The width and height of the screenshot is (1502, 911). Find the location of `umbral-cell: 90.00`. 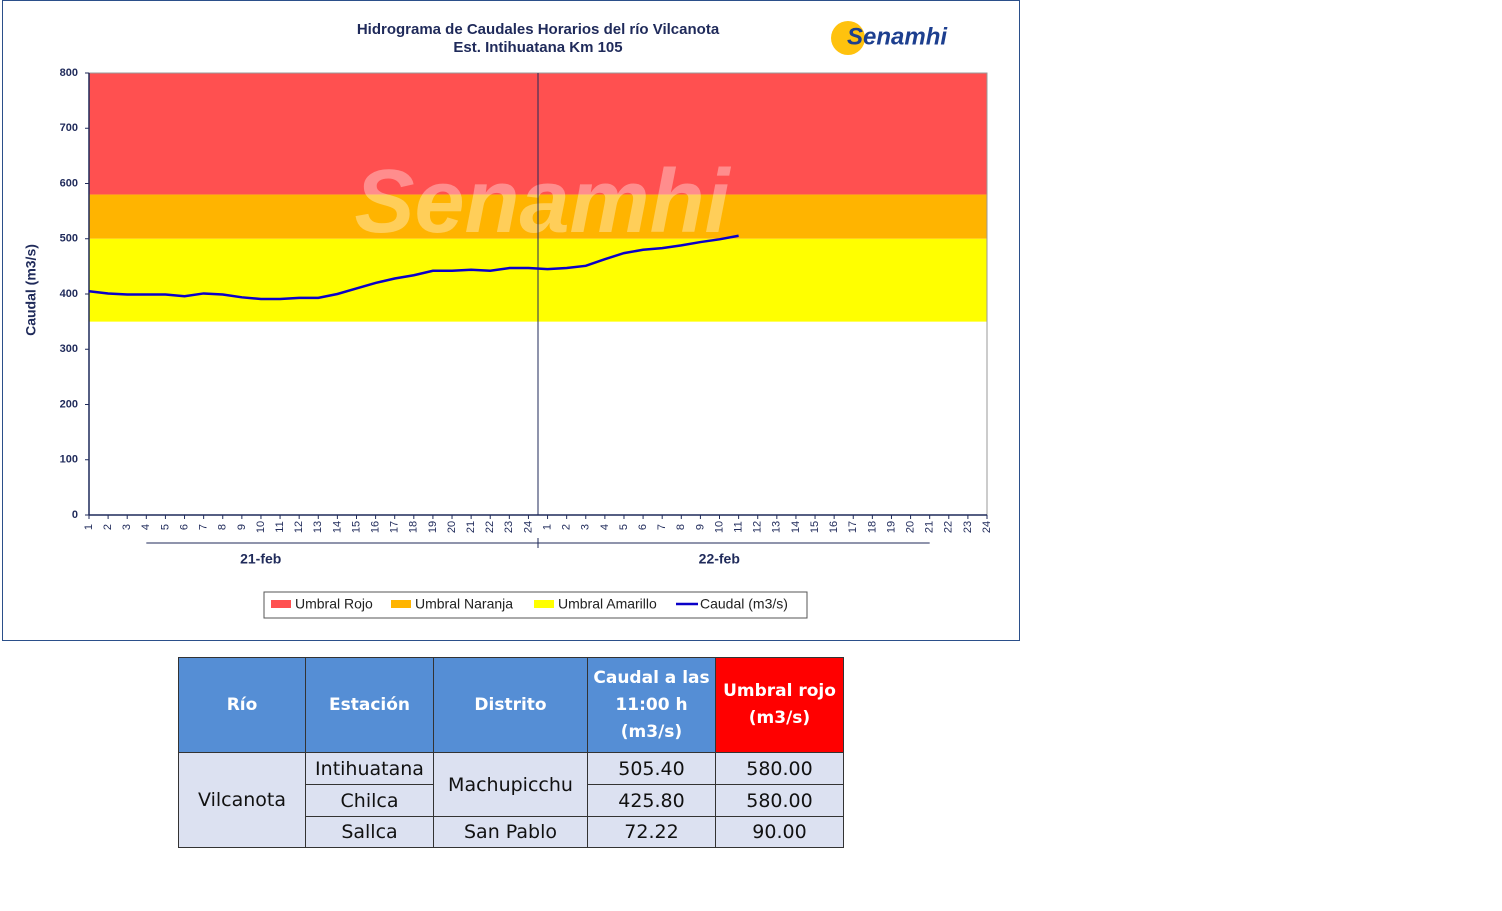

umbral-cell: 90.00 is located at coordinates (779, 832).